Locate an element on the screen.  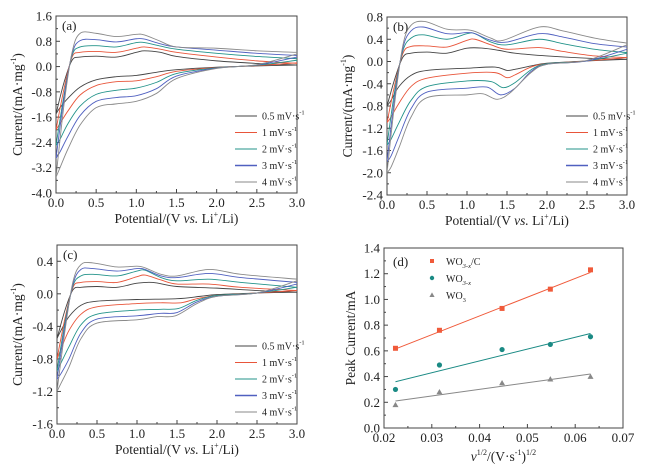
legend-label: 1 mV·s-1 is located at coordinates (279, 132).